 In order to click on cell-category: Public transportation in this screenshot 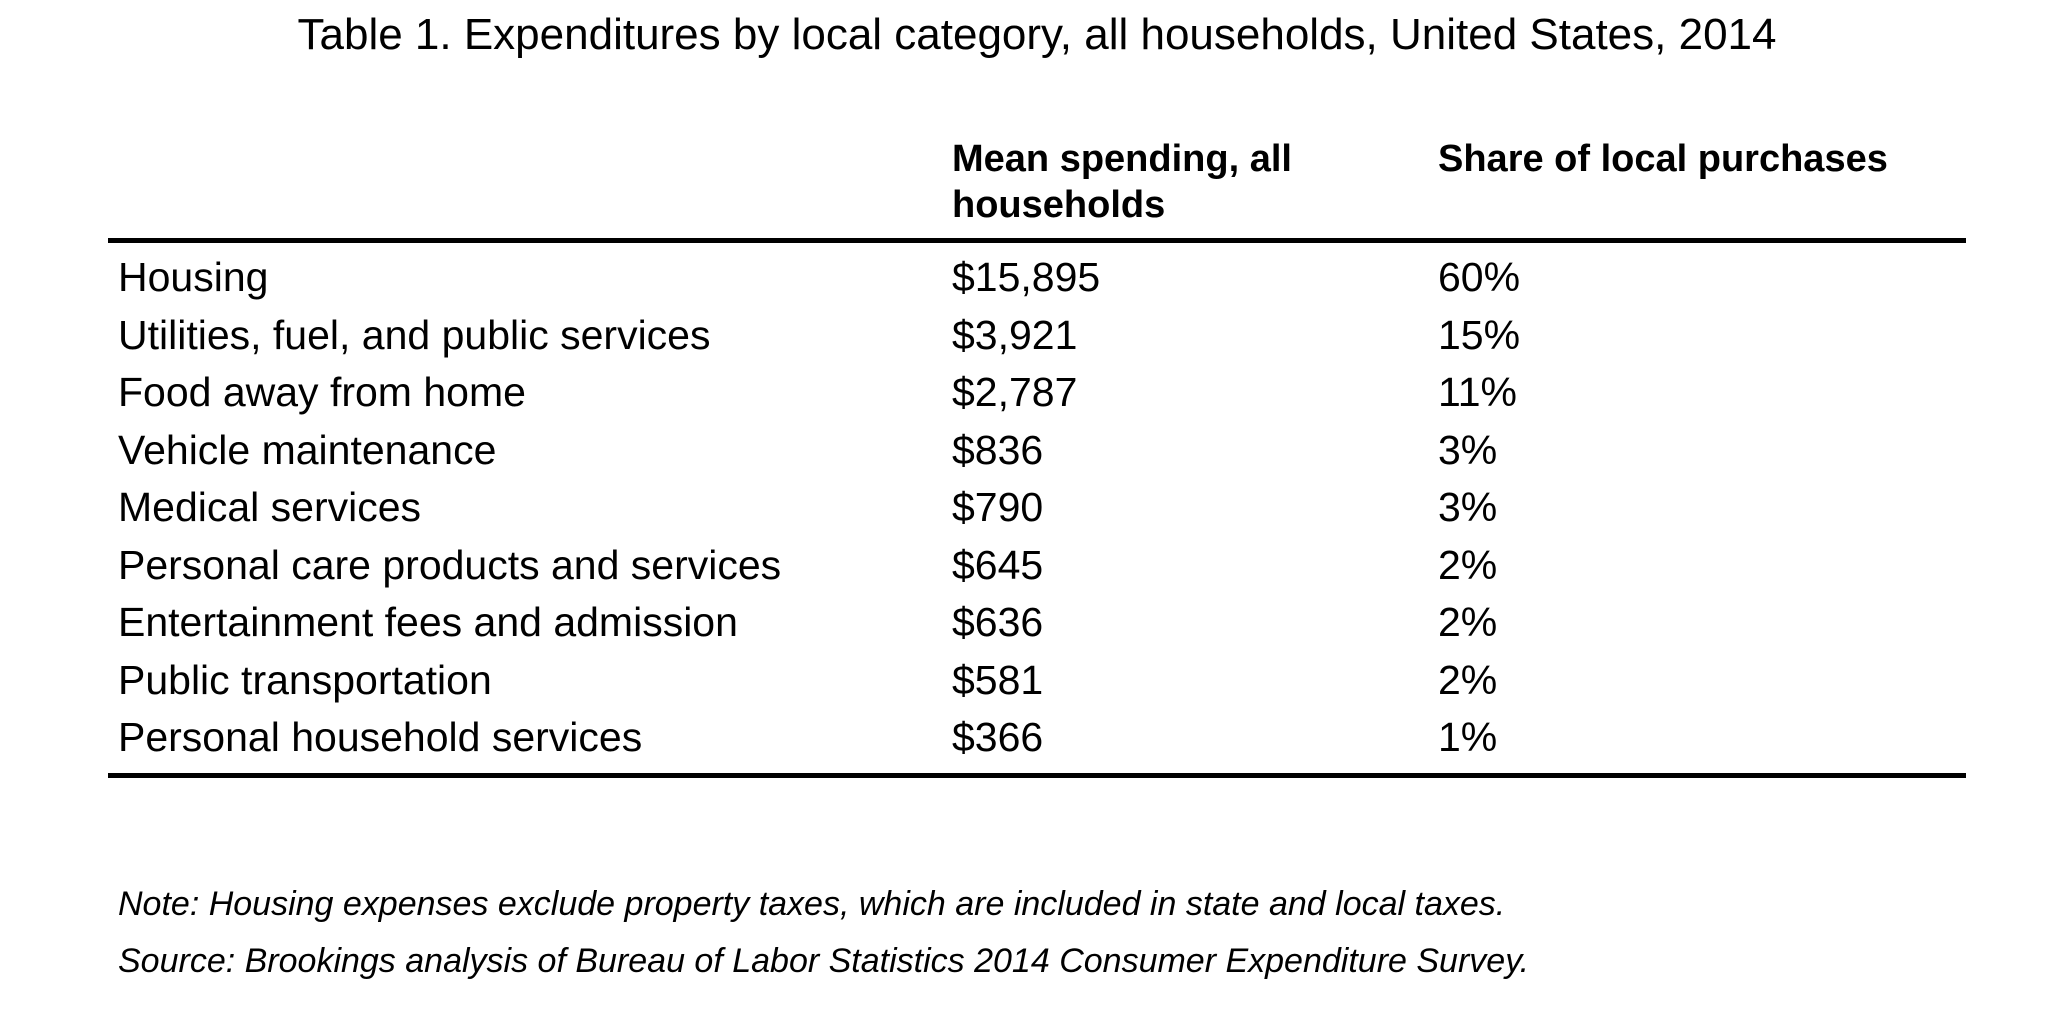, I will do `click(305, 679)`.